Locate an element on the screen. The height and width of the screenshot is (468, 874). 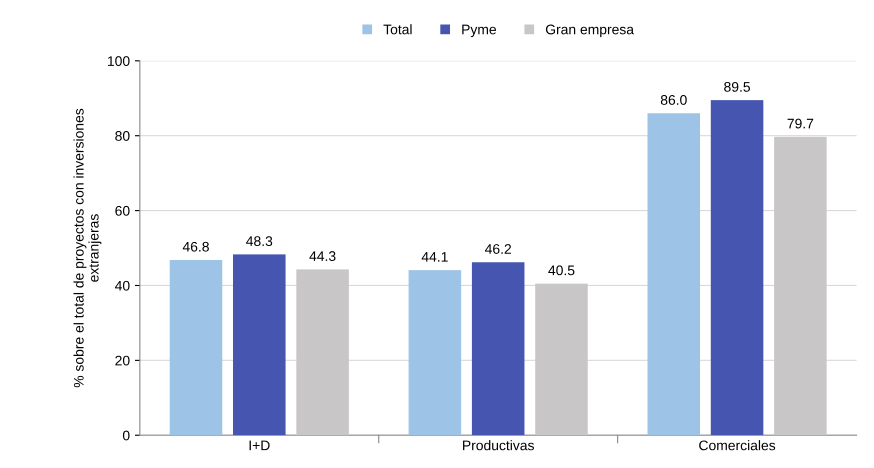
data-label: 48.3 is located at coordinates (259, 241).